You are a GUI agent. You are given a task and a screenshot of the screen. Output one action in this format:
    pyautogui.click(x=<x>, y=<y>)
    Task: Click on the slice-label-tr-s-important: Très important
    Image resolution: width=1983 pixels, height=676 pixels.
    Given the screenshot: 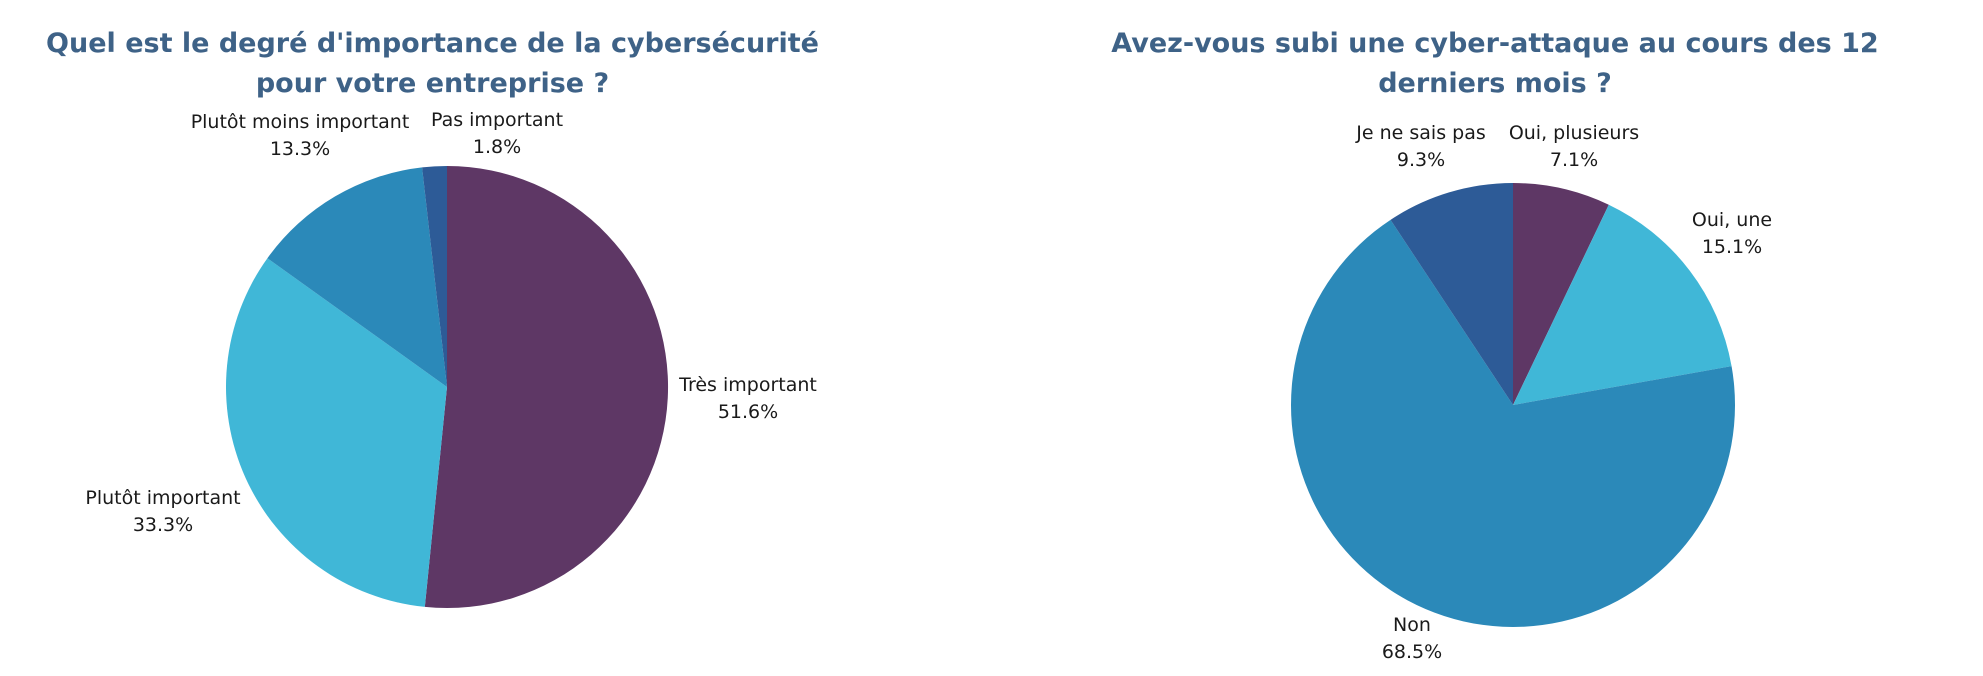 What is the action you would take?
    pyautogui.click(x=747, y=385)
    